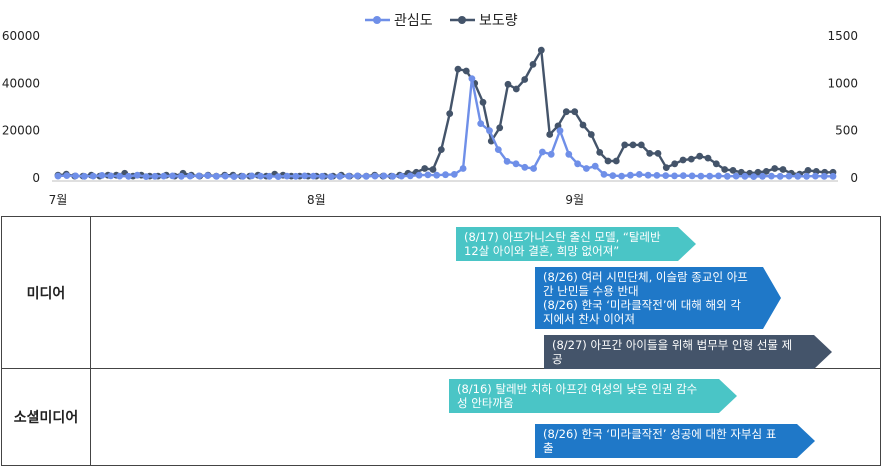  What do you see at coordinates (842, 107) in the screenshot?
I see `right-axis-ticks: 0 500 1000 1500` at bounding box center [842, 107].